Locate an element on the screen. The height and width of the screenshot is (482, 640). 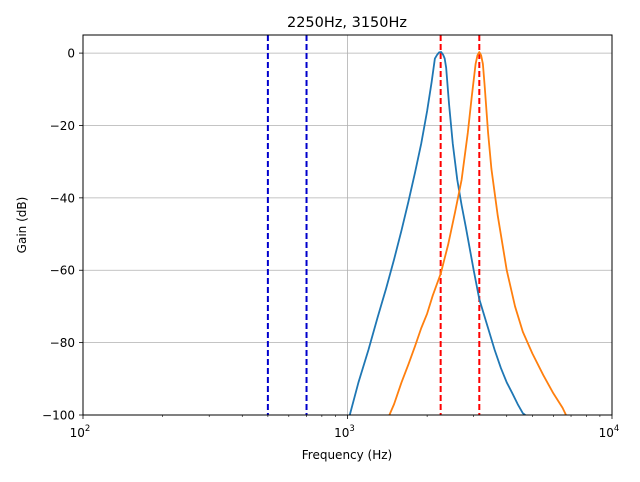
y-tick-label: −100 is located at coordinates (58, 416).